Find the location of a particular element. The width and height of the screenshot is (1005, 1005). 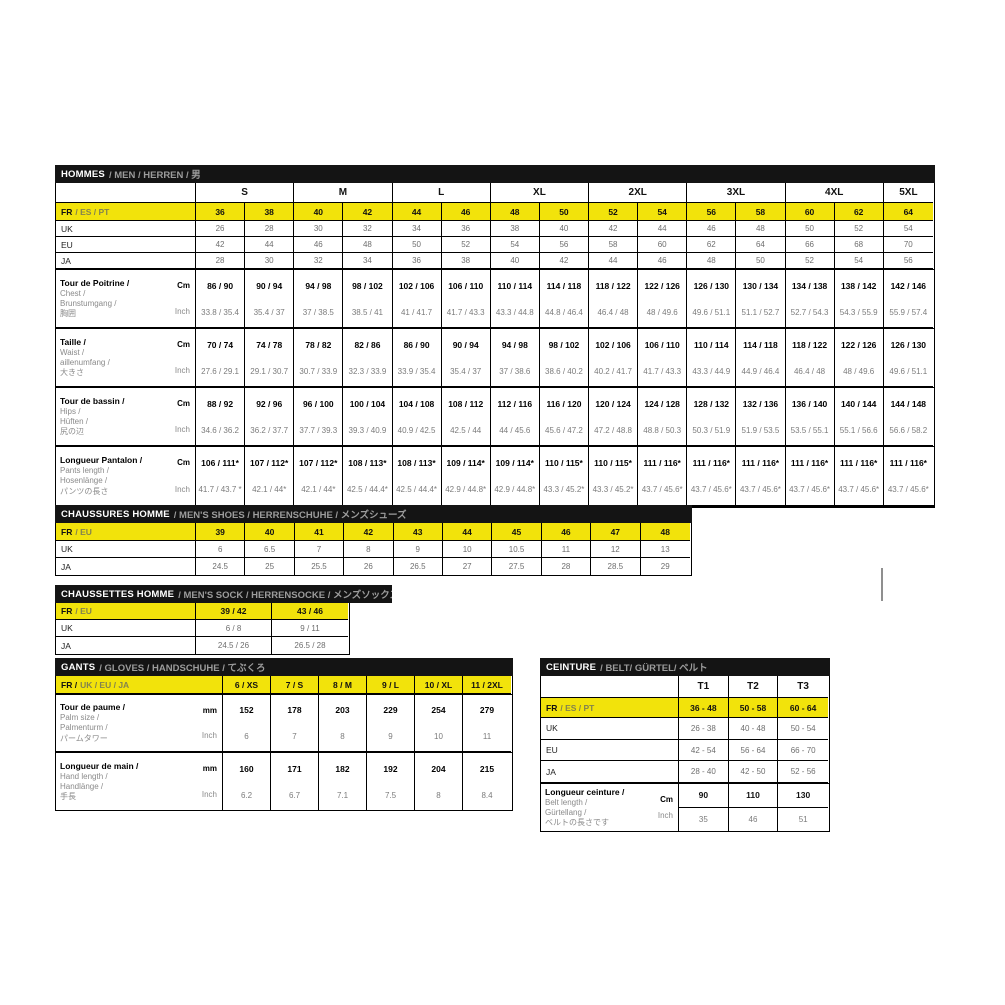

conversion-value: 56 is located at coordinates (908, 261).